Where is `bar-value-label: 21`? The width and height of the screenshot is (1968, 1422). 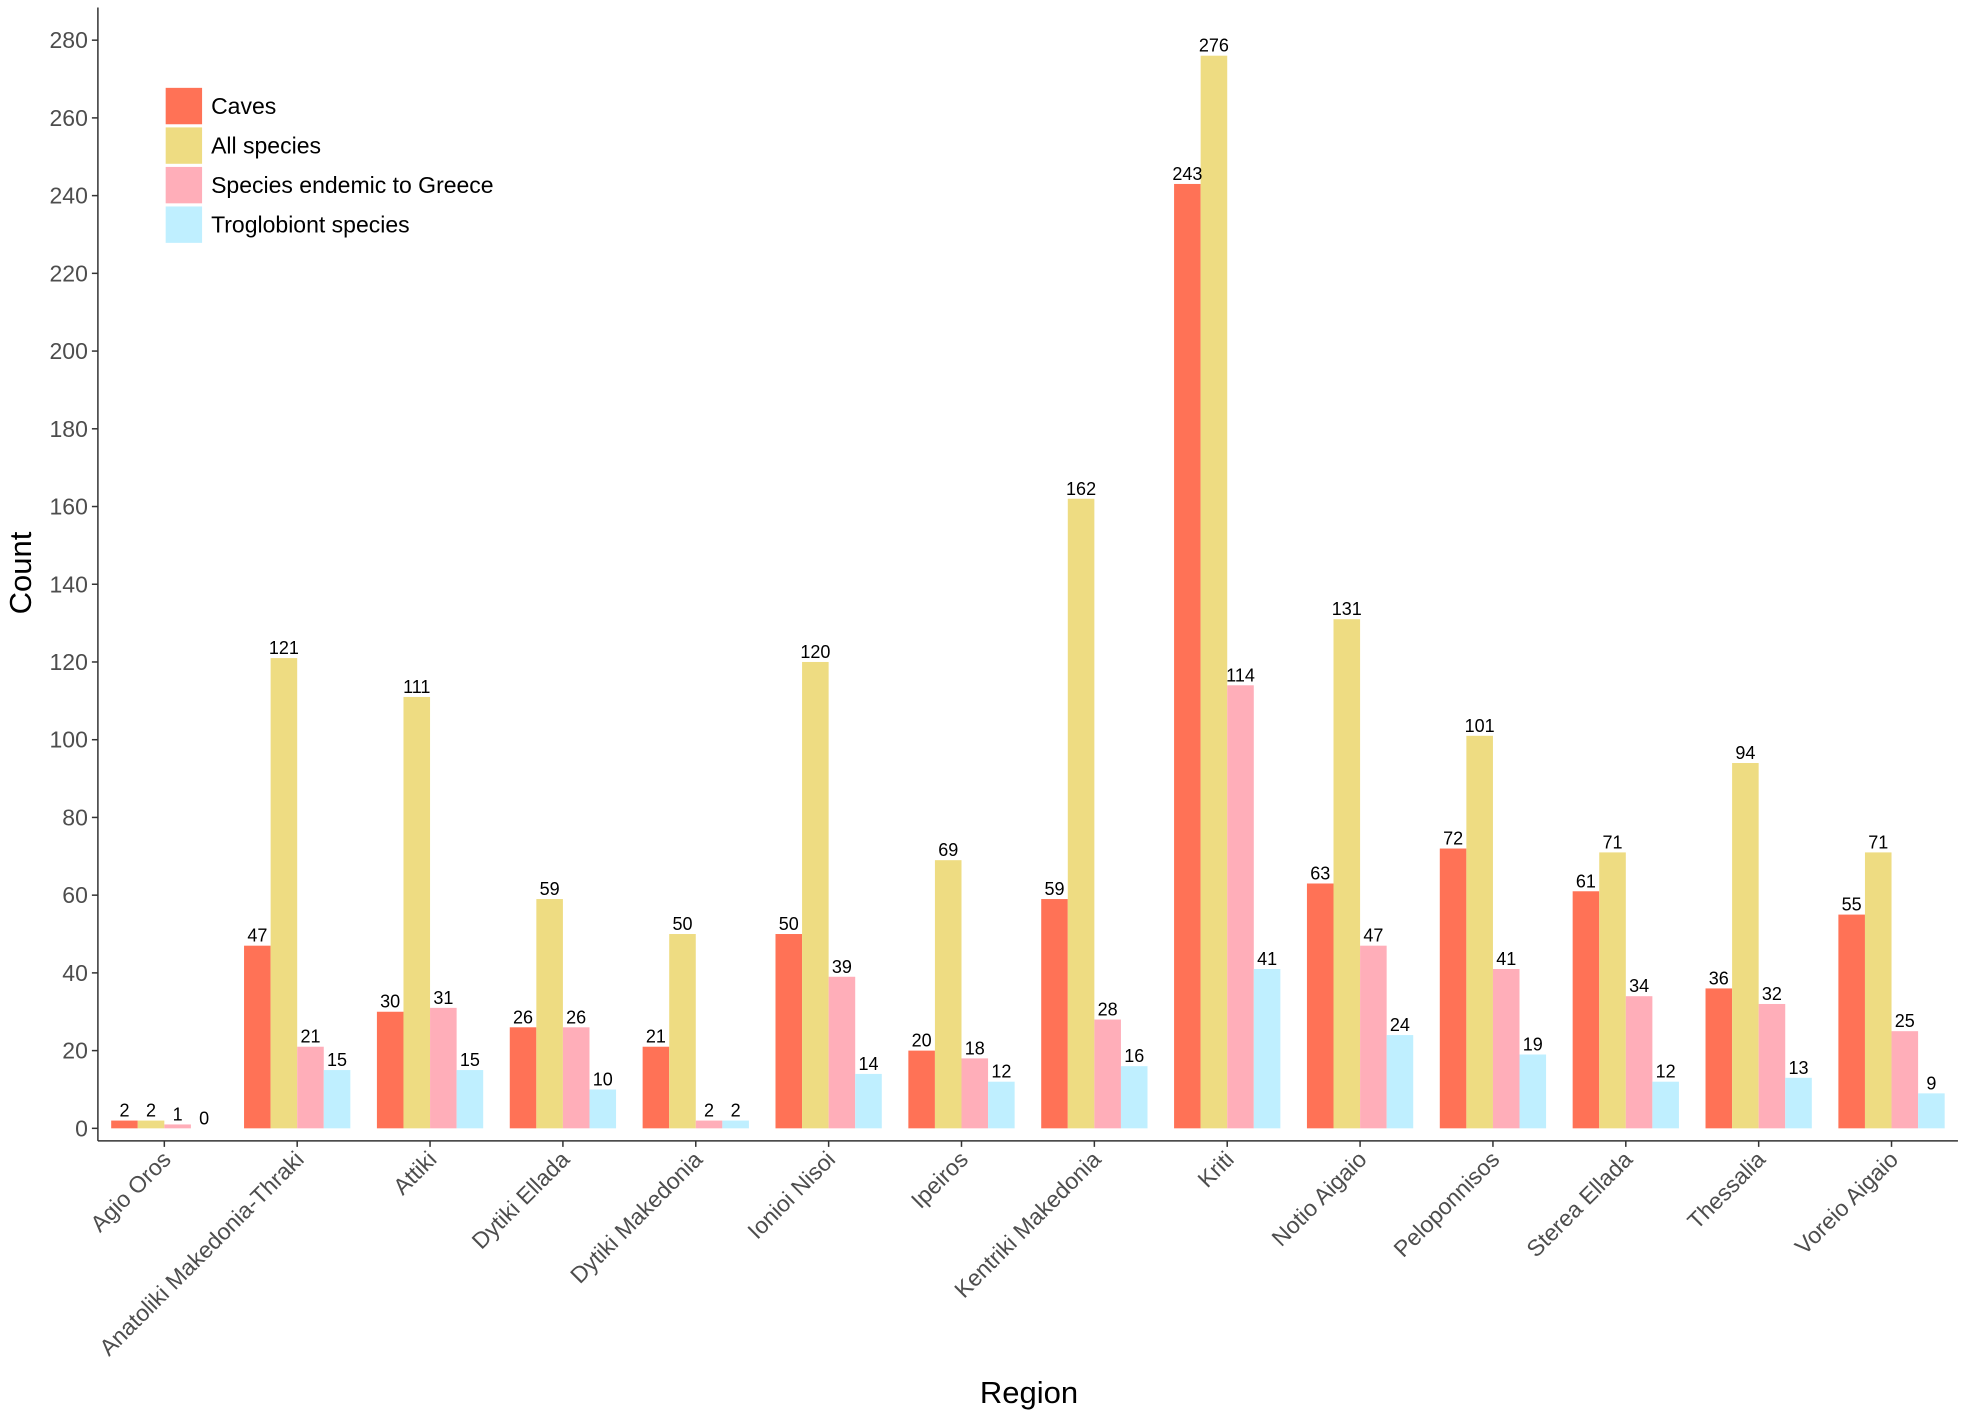 bar-value-label: 21 is located at coordinates (656, 1037).